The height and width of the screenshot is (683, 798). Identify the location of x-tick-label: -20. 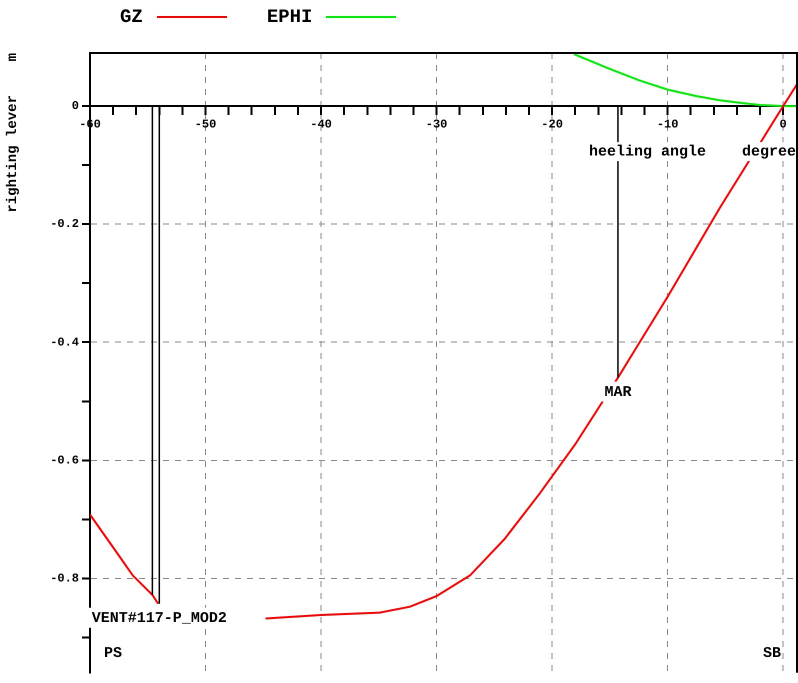
(552, 124).